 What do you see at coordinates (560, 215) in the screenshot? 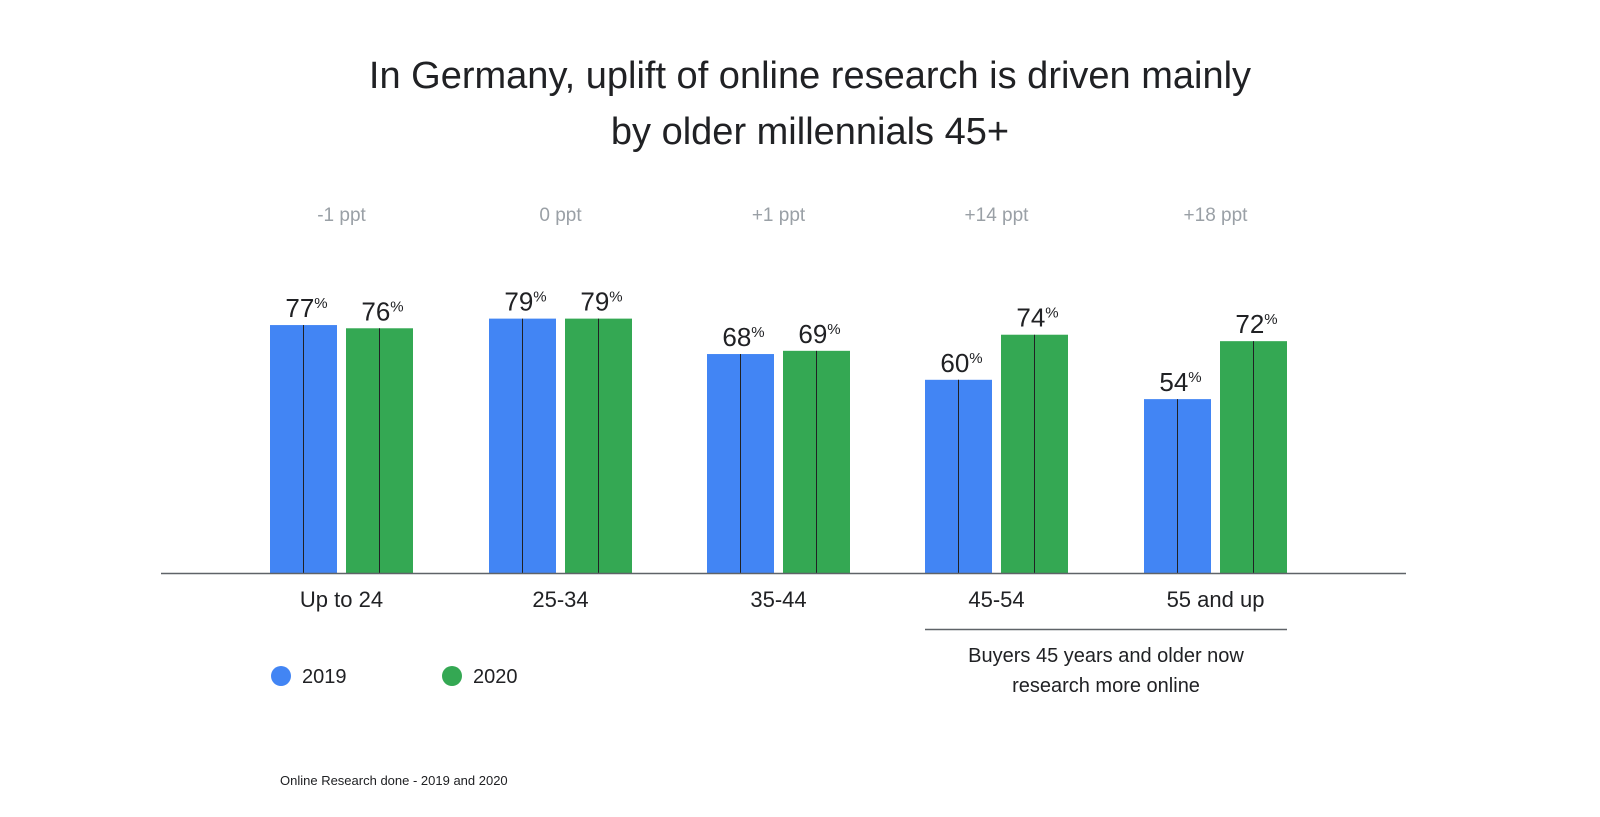
I see `change-label-1: 0 ppt` at bounding box center [560, 215].